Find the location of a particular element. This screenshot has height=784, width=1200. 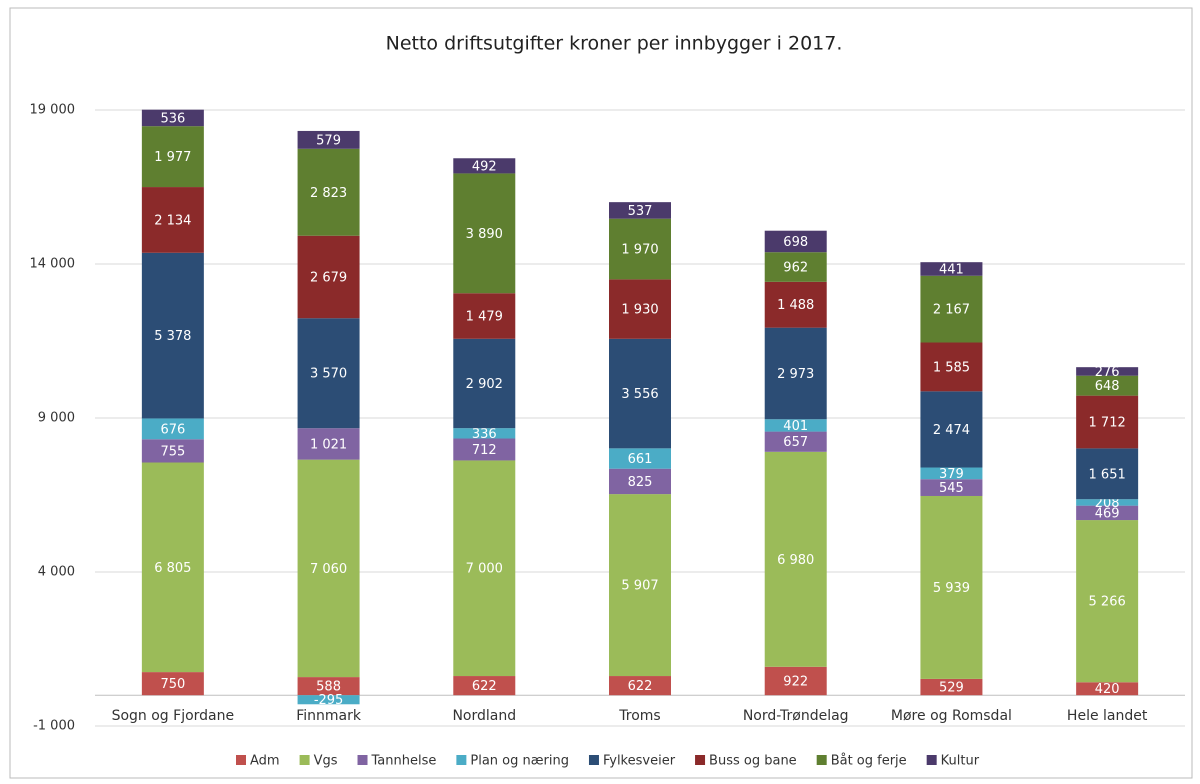

data-label: 492 is located at coordinates (484, 166).